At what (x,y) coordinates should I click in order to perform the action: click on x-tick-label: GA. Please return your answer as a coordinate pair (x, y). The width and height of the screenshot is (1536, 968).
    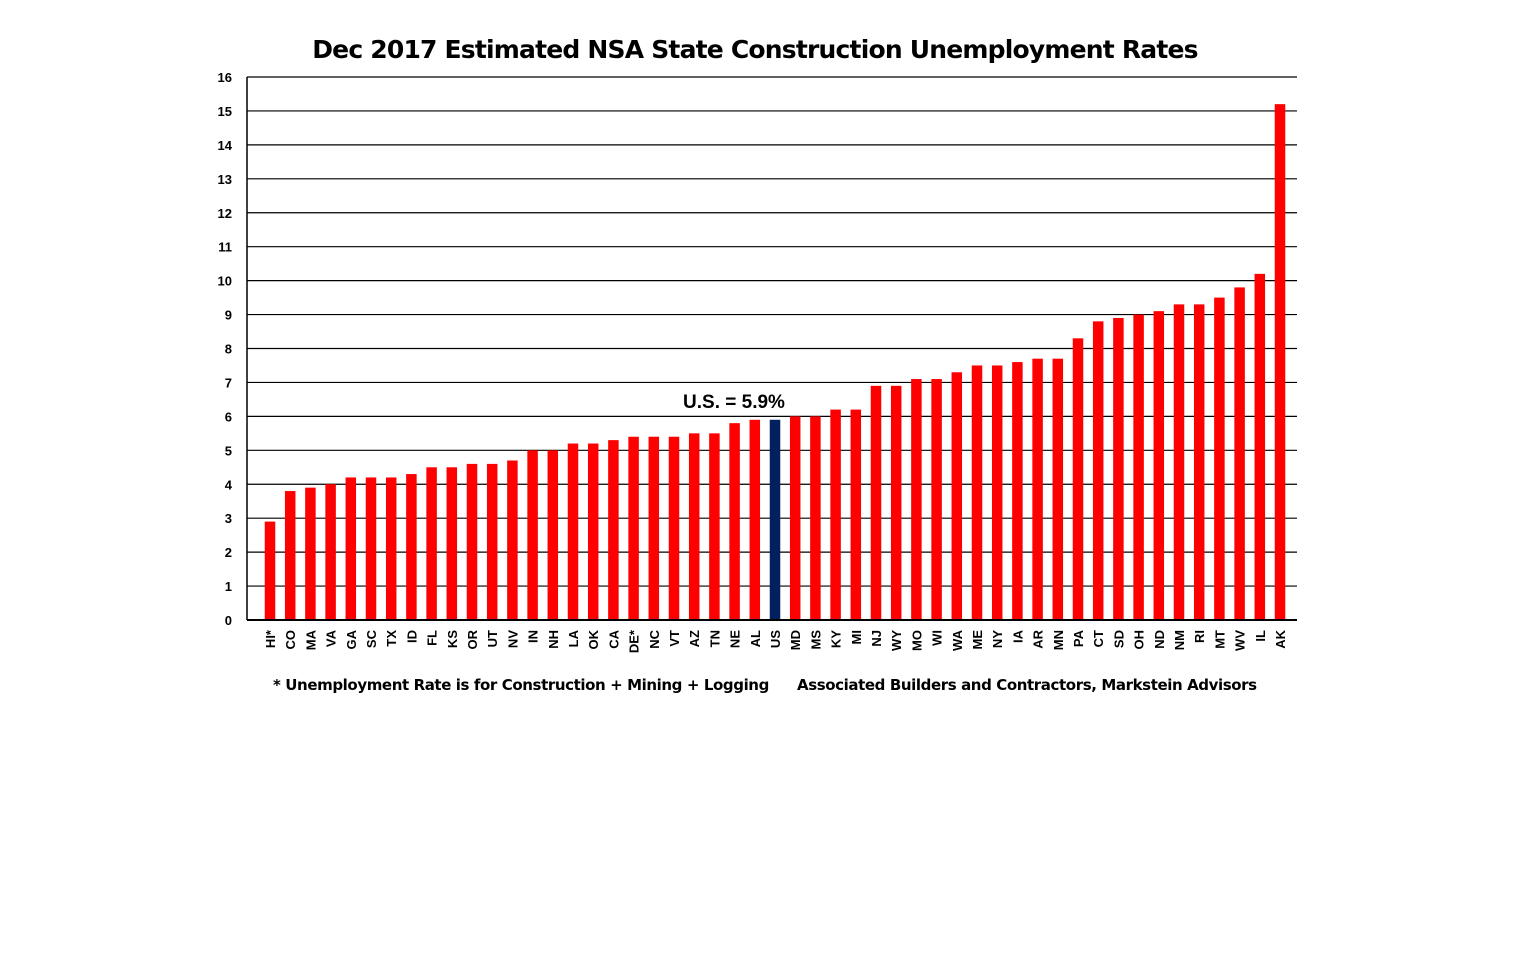
    Looking at the image, I should click on (351, 639).